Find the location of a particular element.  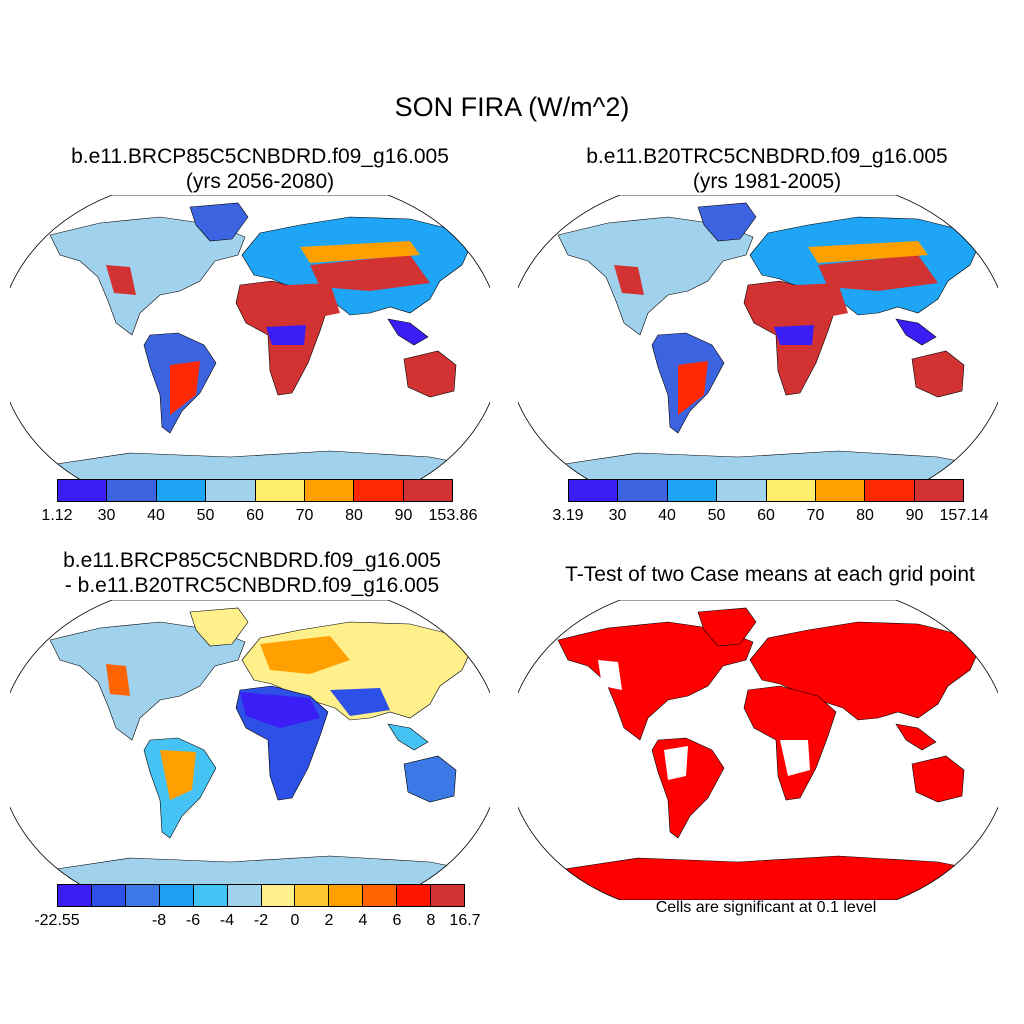

significance-note: Cells are significant at 0.1 level is located at coordinates (766, 907).